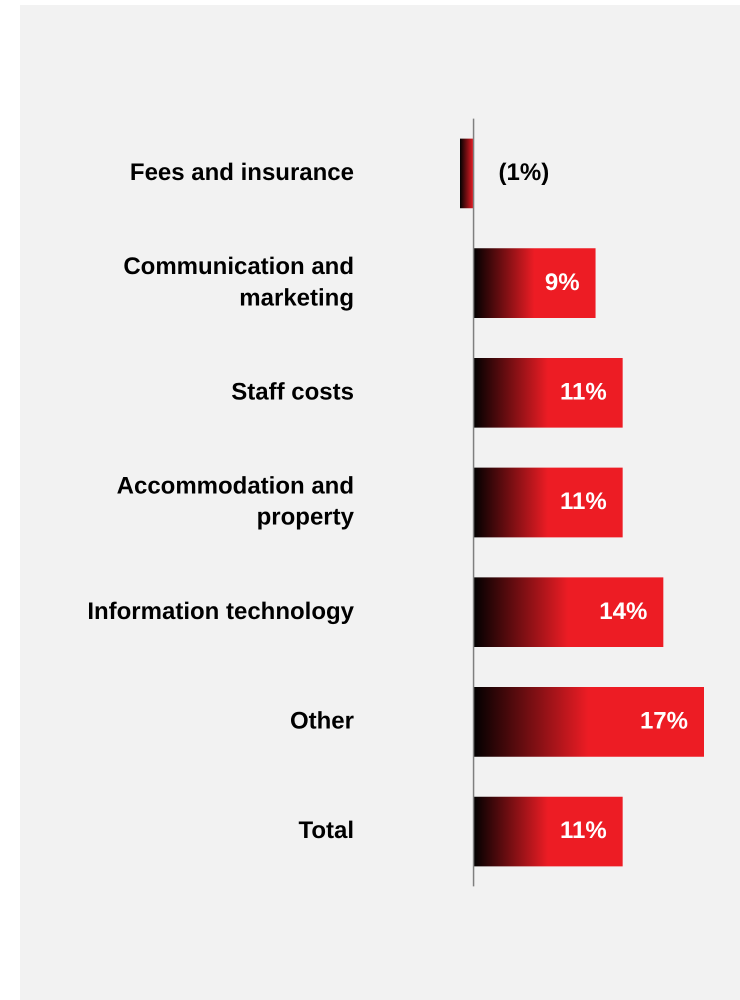 The image size is (740, 1000). What do you see at coordinates (235, 501) in the screenshot?
I see `y-tick-label: Accommodation and property` at bounding box center [235, 501].